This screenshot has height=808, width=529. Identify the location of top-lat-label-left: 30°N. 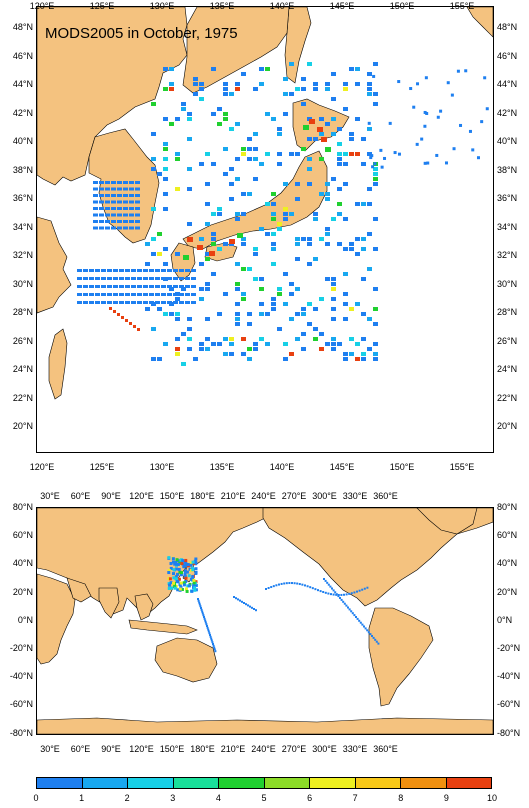
(22, 283).